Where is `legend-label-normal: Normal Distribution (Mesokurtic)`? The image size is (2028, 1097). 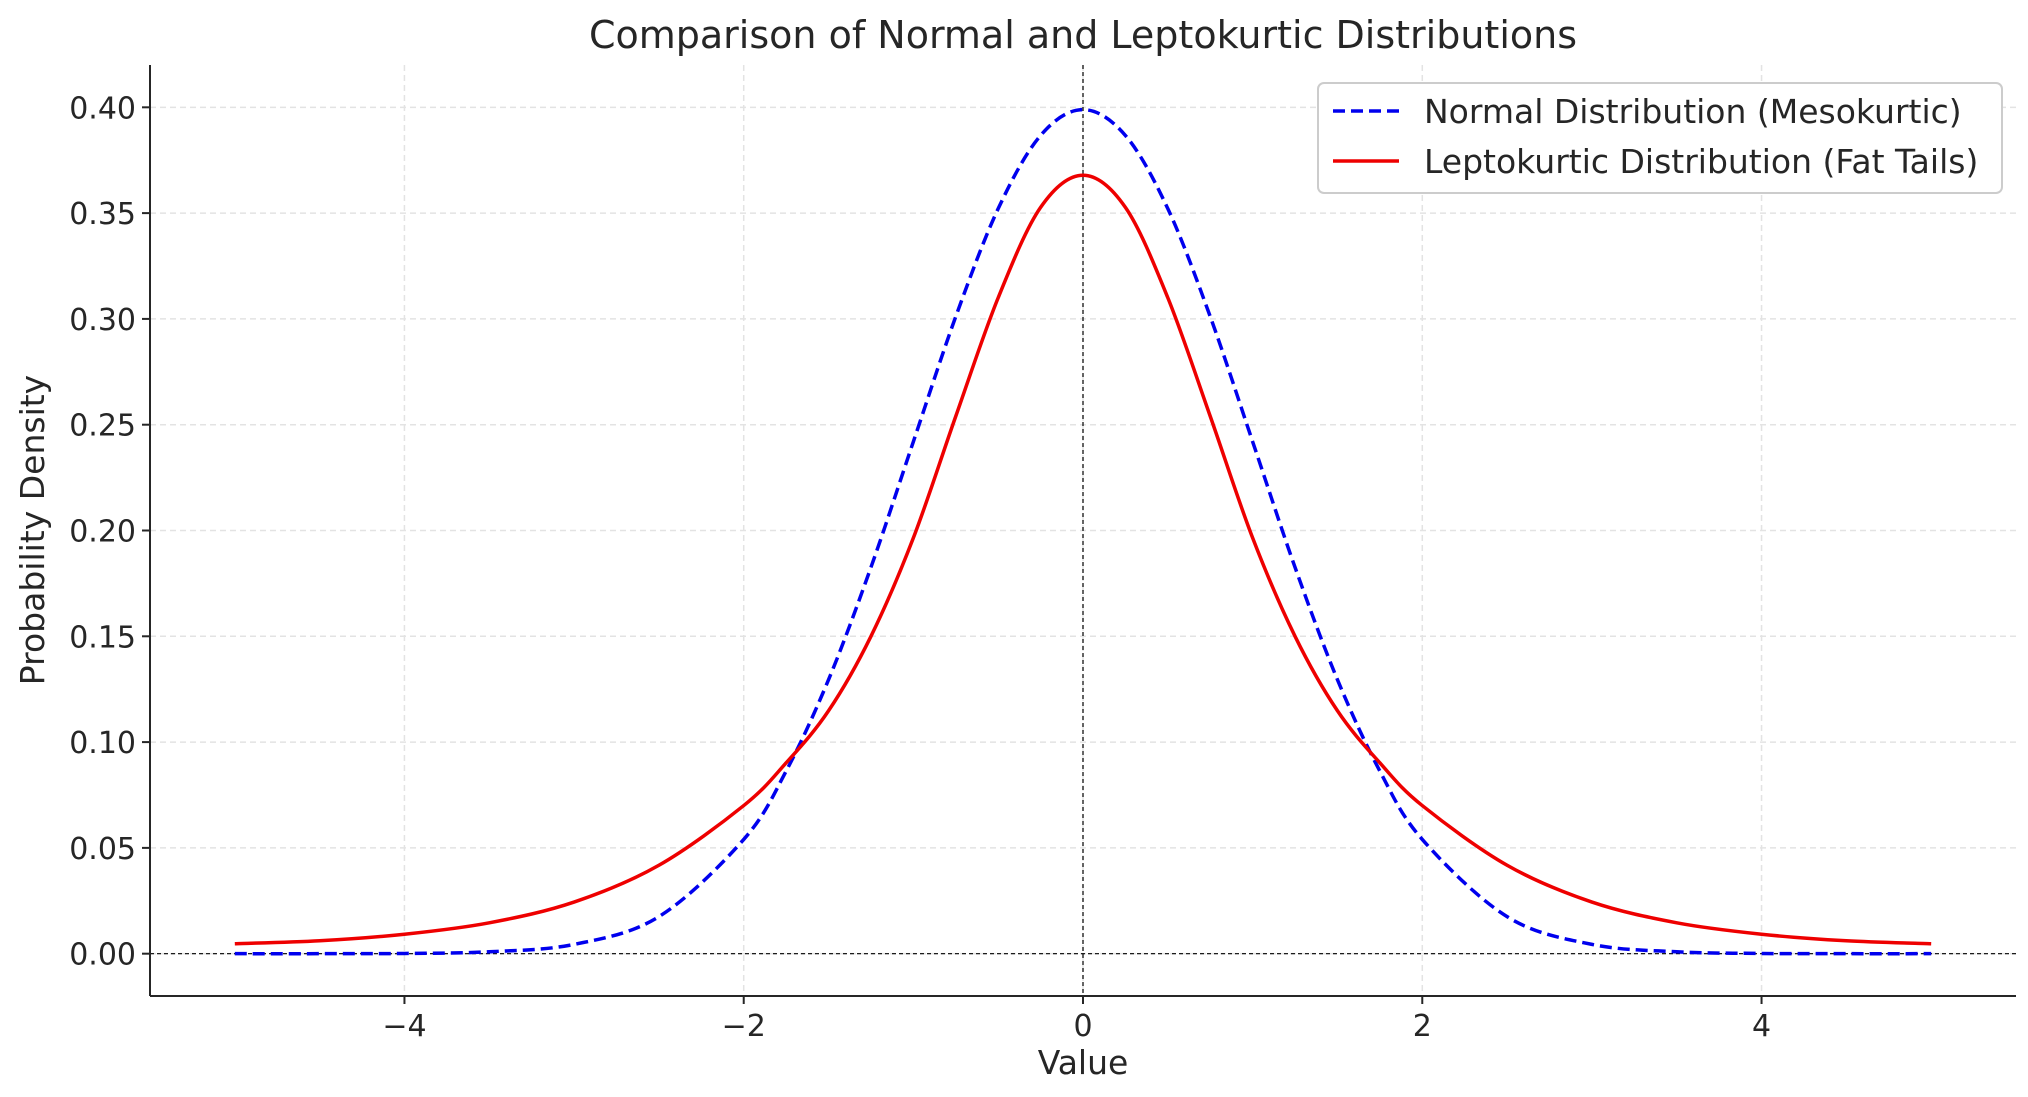
legend-label-normal: Normal Distribution (Mesokurtic) is located at coordinates (1693, 111).